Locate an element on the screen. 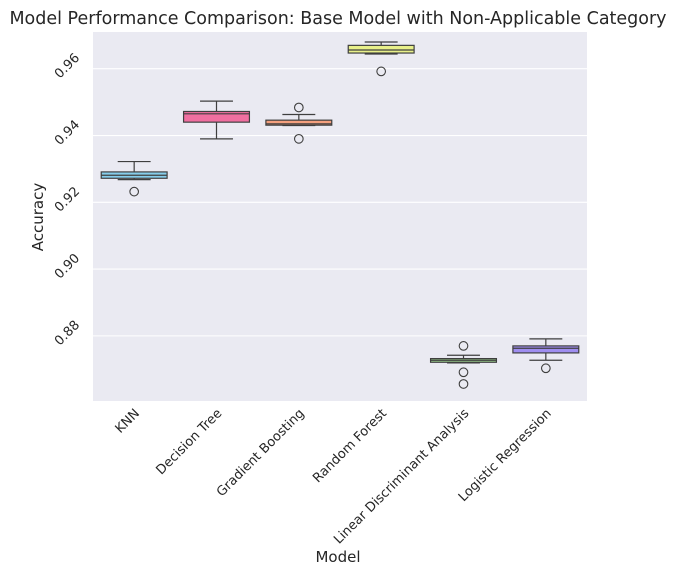 This screenshot has width=677, height=579. x-tick-label: Random Forest is located at coordinates (350, 446).